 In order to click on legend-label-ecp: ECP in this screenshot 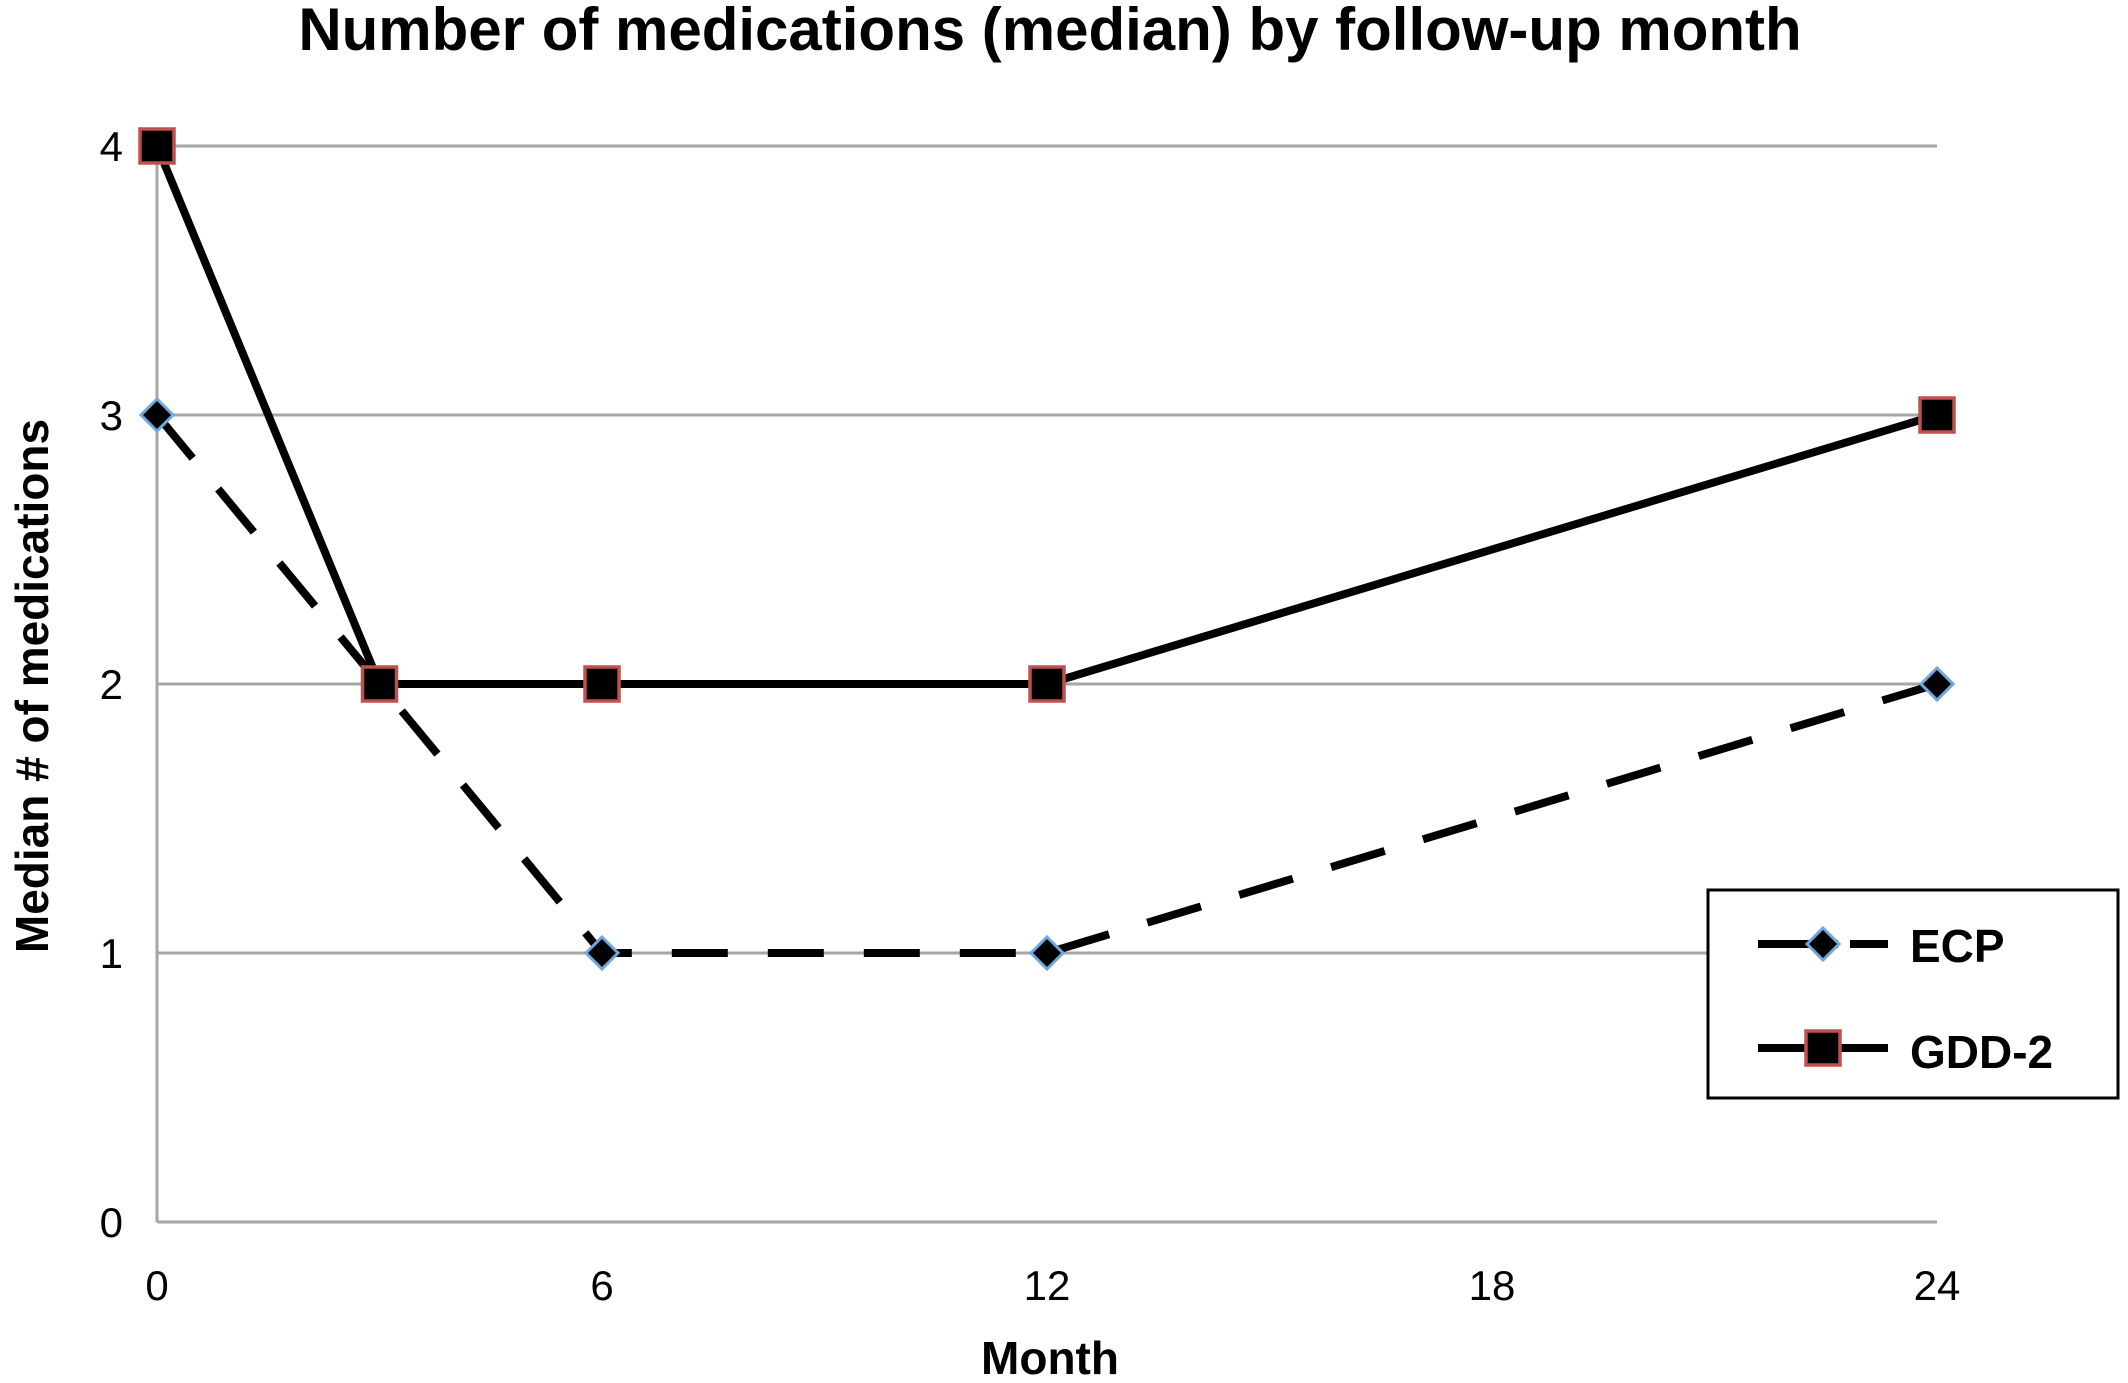, I will do `click(1957, 946)`.